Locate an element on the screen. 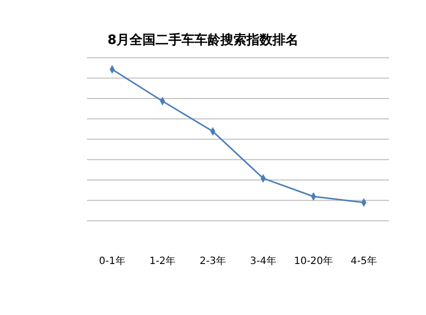 This screenshot has width=426, height=315. chart-title: 8月全国二手车车龄搜索指数排名 is located at coordinates (203, 40).